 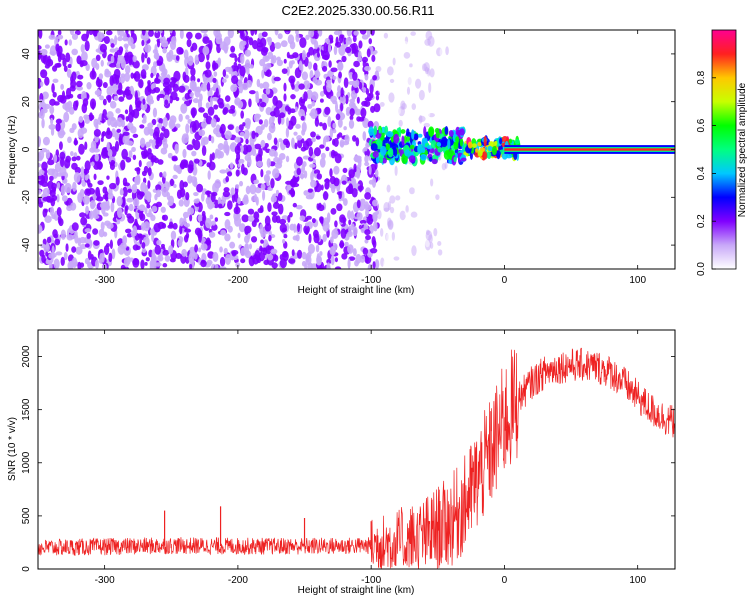 I want to click on x-tick-label: -200, so click(x=238, y=580).